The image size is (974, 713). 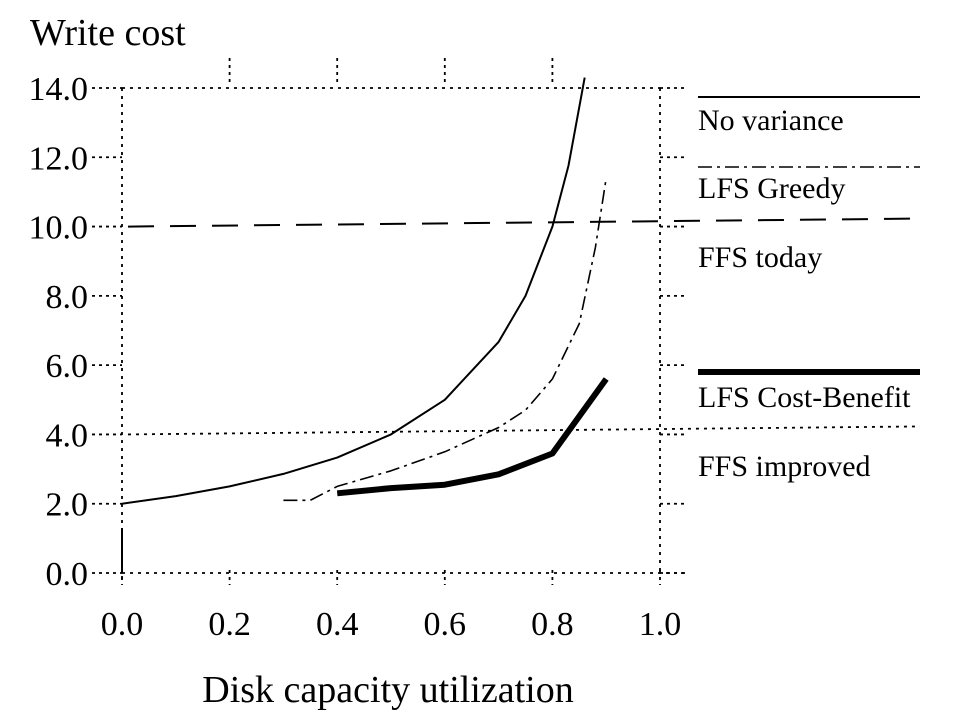 What do you see at coordinates (472, 437) in the screenshot?
I see `series-line-lfs-cost-benefit` at bounding box center [472, 437].